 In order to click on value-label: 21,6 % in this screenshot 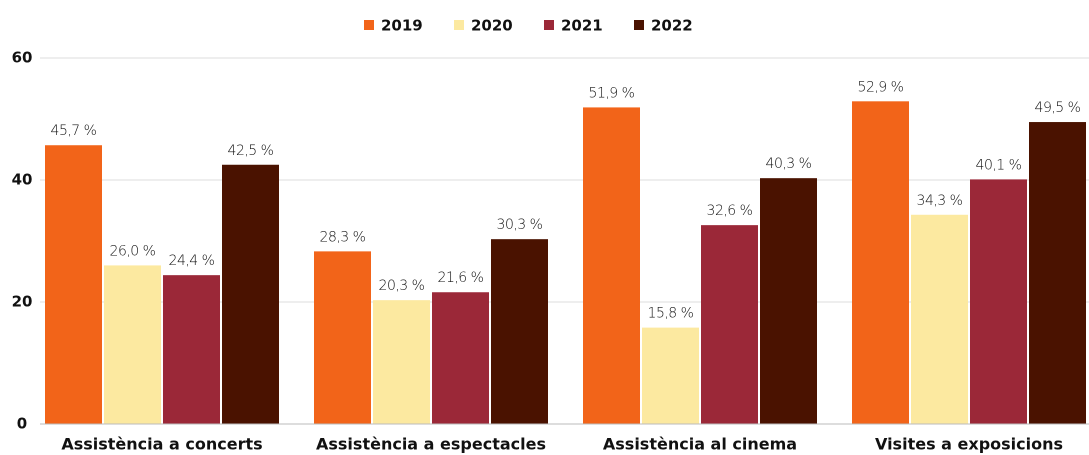, I will do `click(461, 278)`.